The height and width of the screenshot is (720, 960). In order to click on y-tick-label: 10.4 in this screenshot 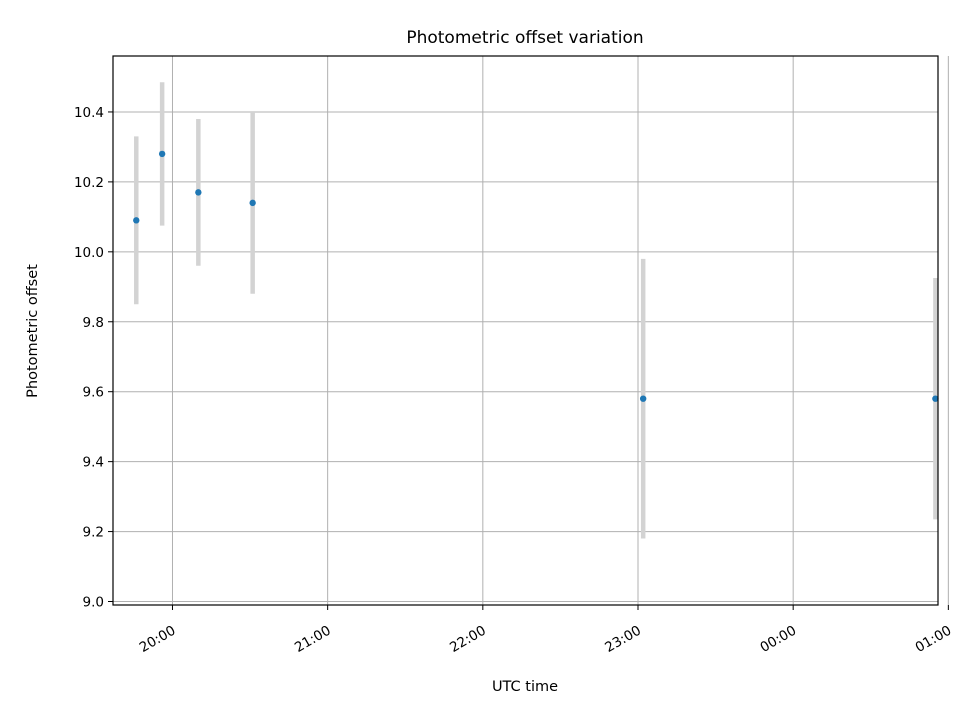, I will do `click(89, 113)`.